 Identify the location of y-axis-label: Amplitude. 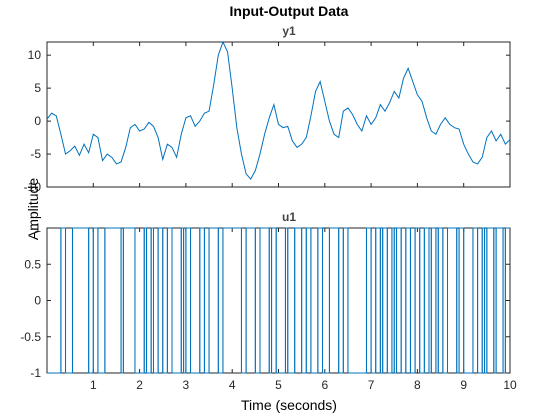
(33, 209).